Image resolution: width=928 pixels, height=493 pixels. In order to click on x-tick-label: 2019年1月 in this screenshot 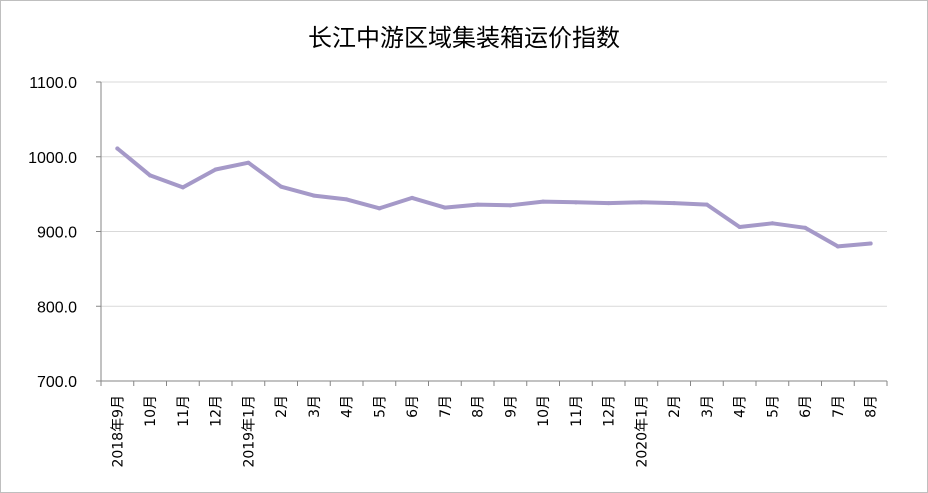, I will do `click(249, 431)`.